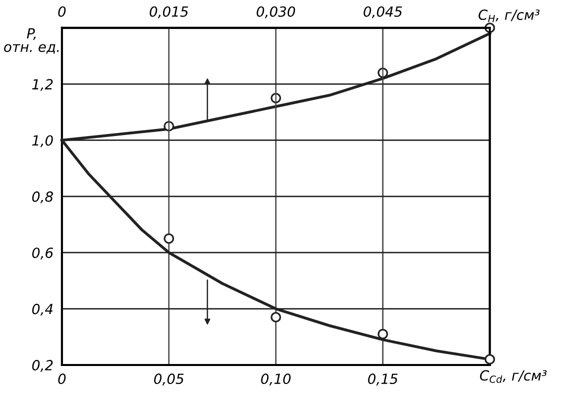  Describe the element at coordinates (42, 254) in the screenshot. I see `y-tick-label: 0,6` at that location.